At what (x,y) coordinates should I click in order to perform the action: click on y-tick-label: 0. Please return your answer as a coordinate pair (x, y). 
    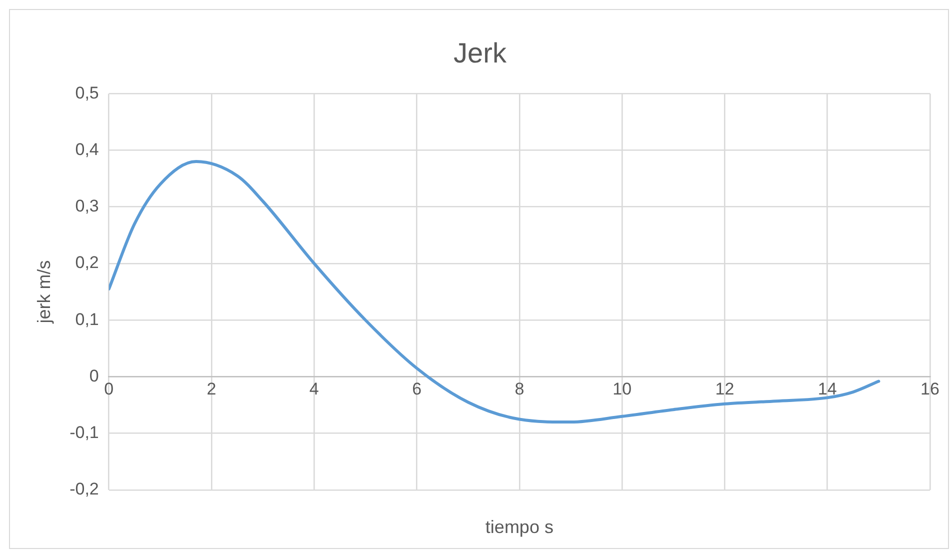
    Looking at the image, I should click on (94, 376).